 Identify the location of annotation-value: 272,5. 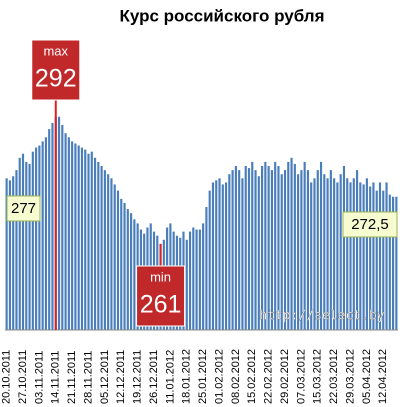
(370, 224).